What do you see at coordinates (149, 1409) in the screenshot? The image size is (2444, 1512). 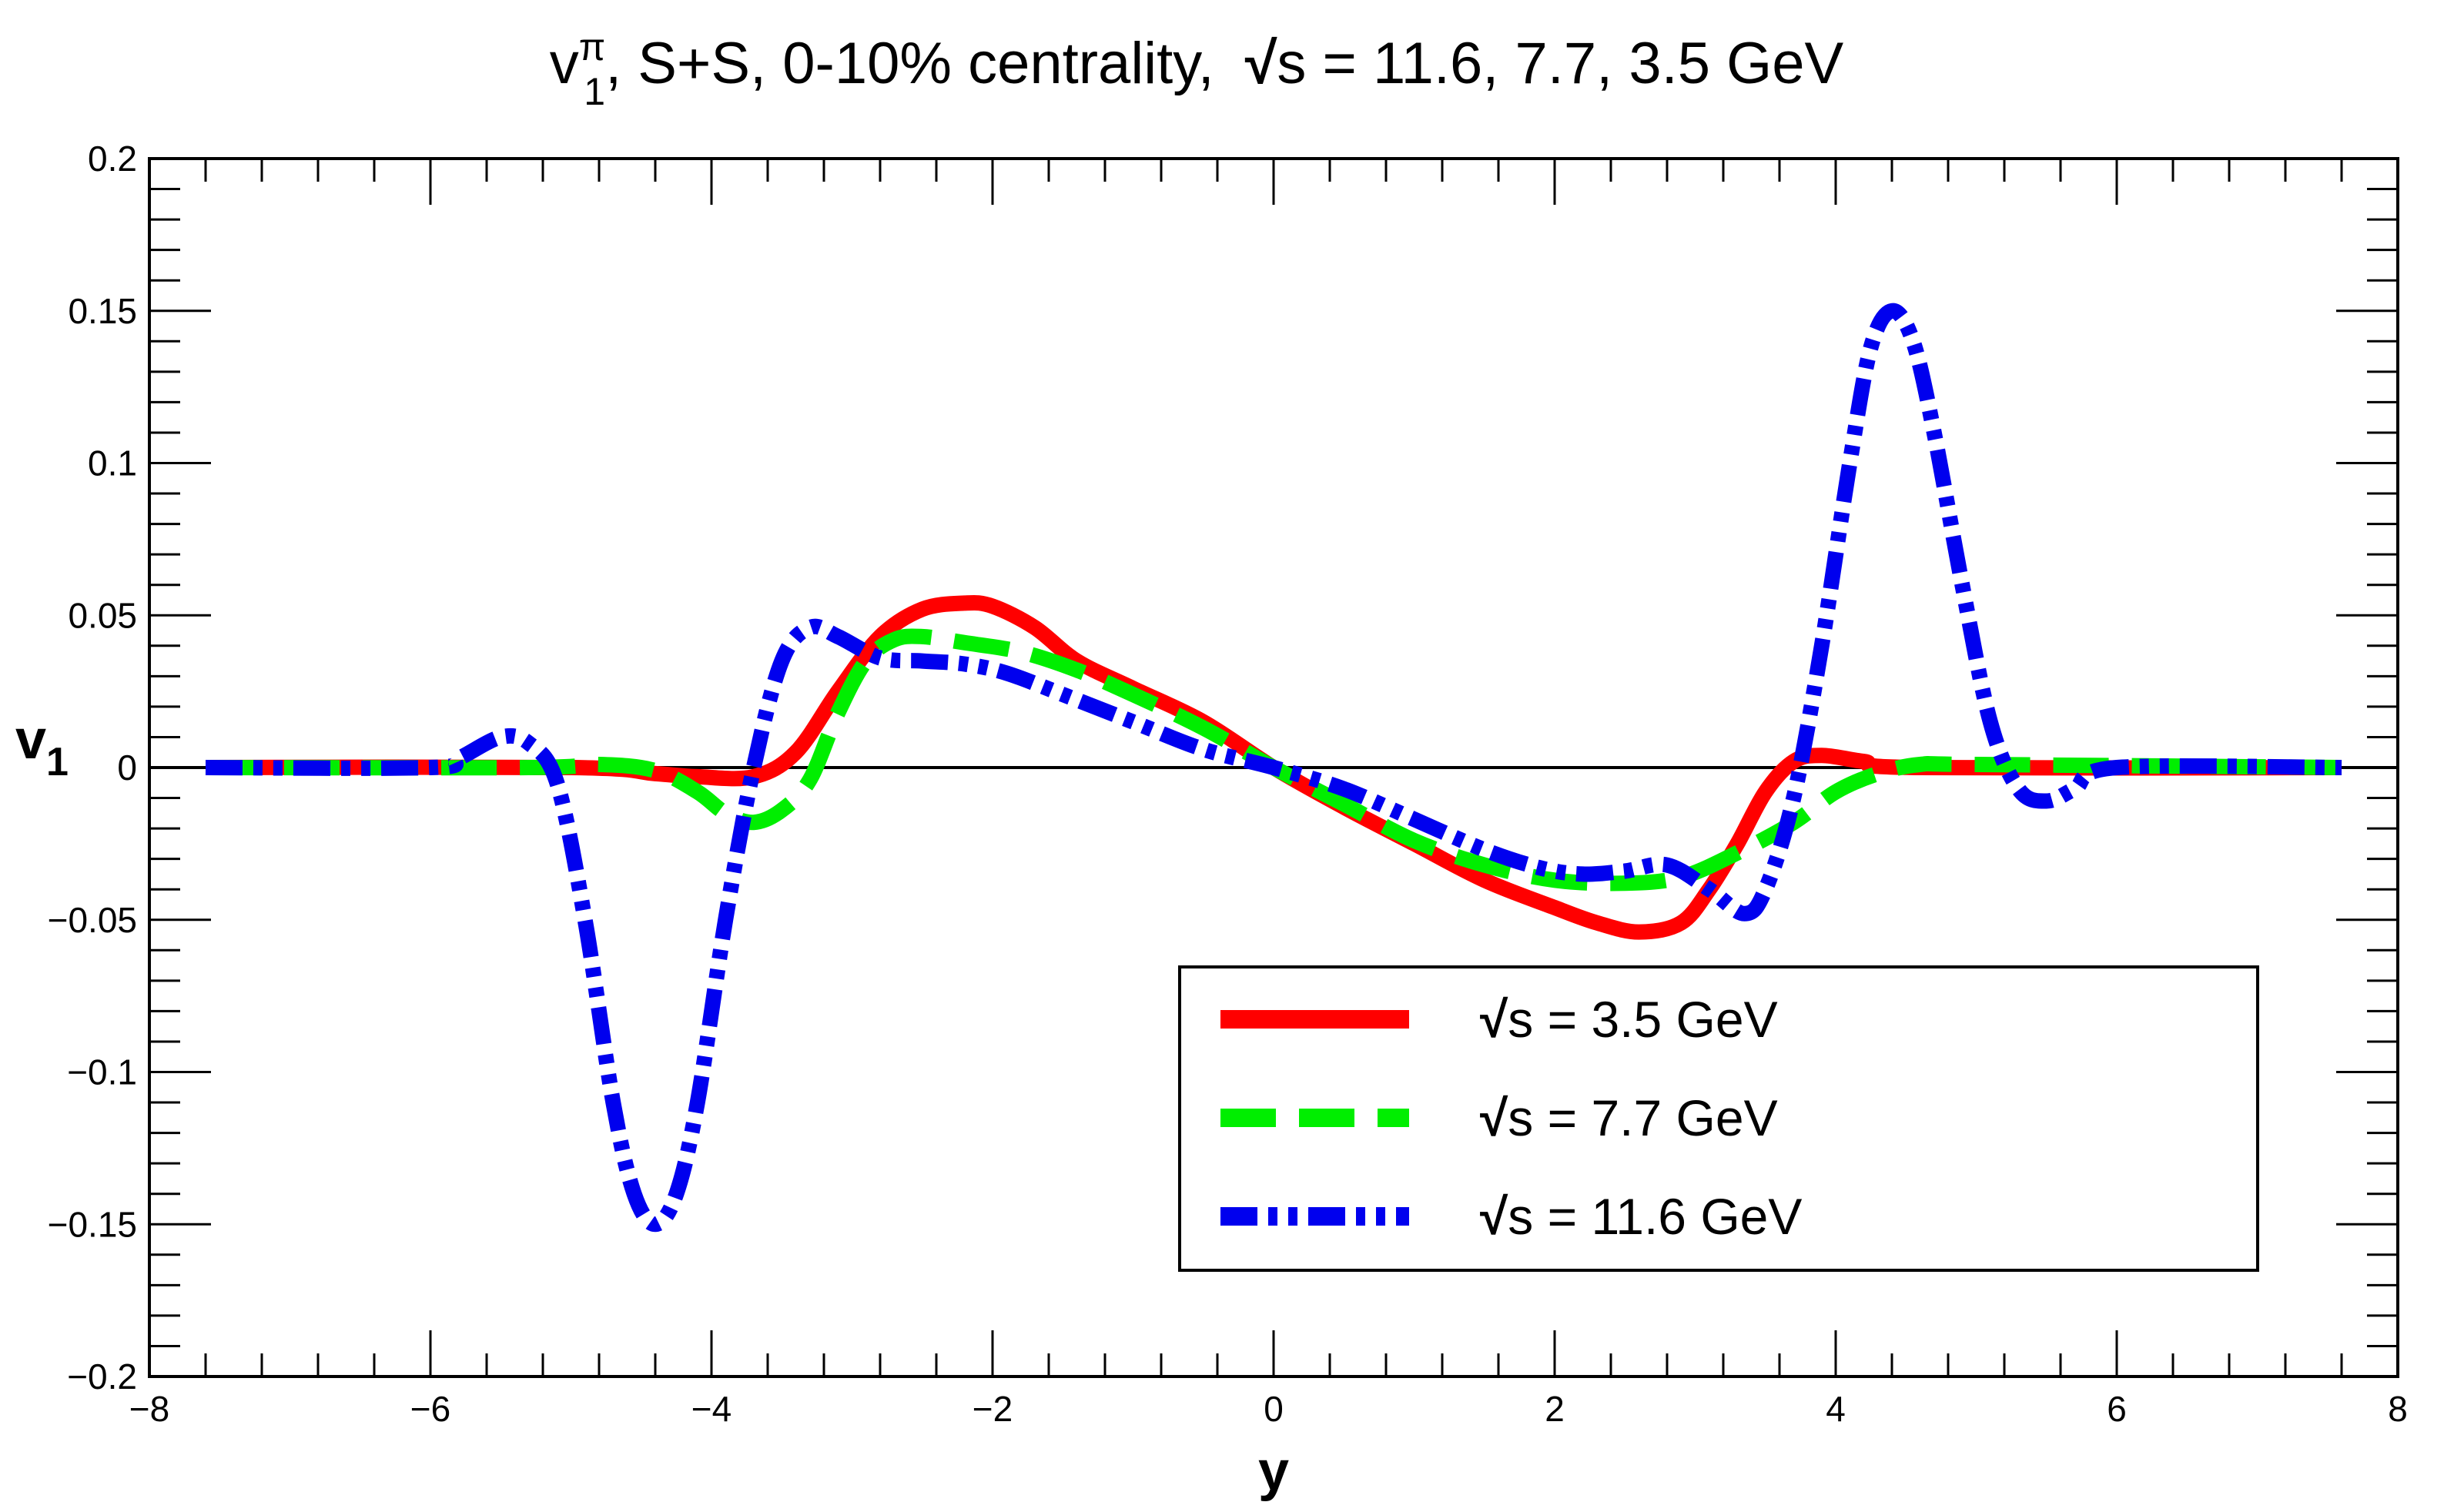 I see `x-tick-label: −8` at bounding box center [149, 1409].